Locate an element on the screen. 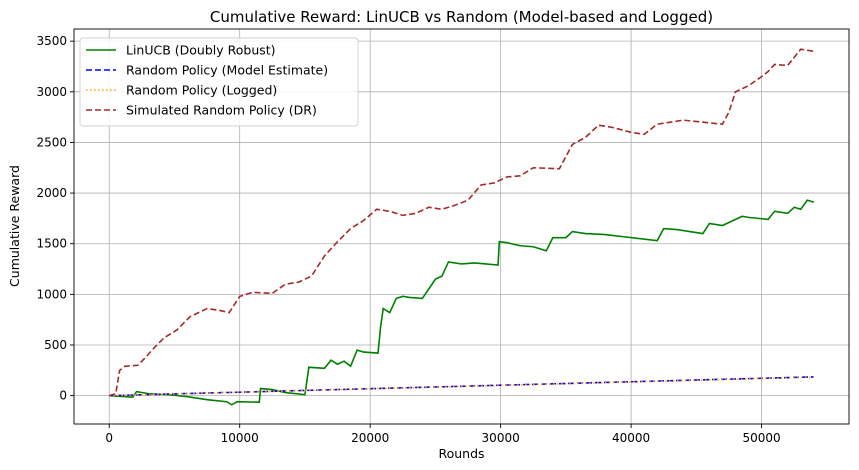 This screenshot has height=470, width=859. x-tick-label: 20000 is located at coordinates (370, 438).